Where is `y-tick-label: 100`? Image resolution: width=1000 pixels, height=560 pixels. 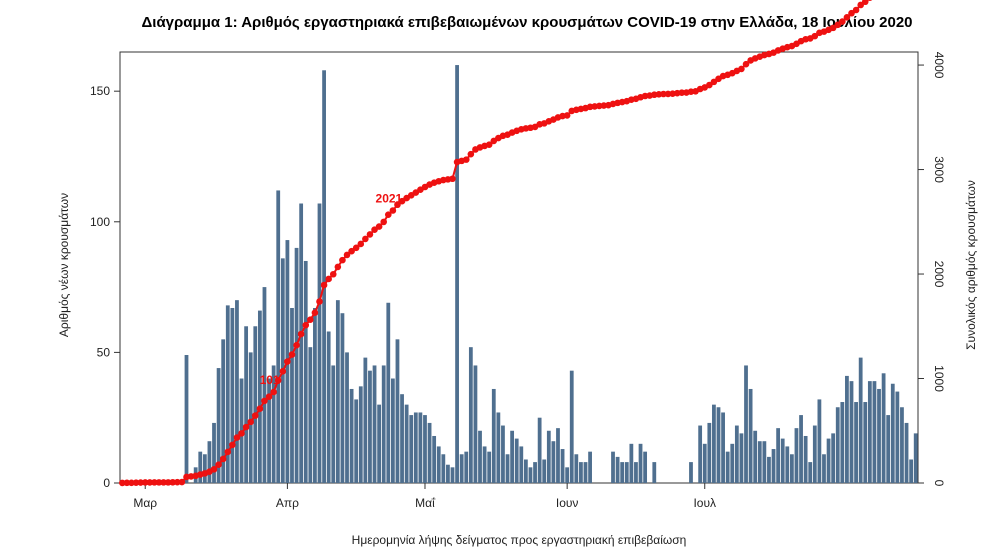
y-tick-label: 100 is located at coordinates (100, 222).